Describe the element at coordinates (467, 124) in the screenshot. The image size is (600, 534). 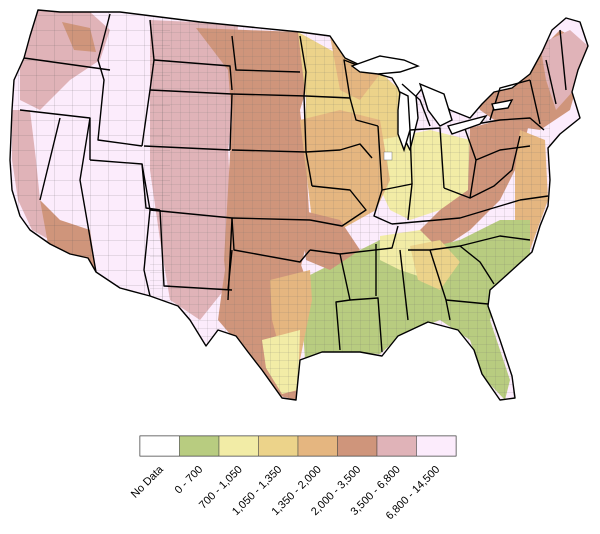
I see `lake-erie` at that location.